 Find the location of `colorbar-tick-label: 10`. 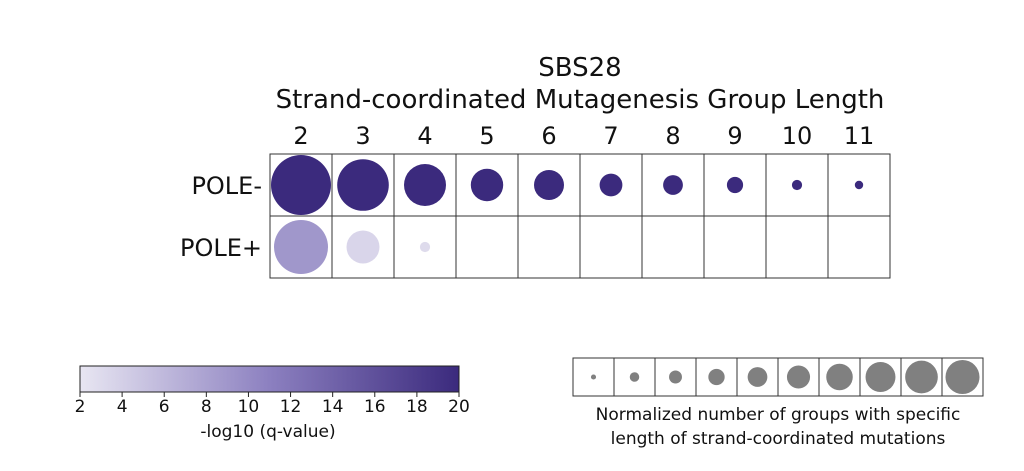

colorbar-tick-label: 10 is located at coordinates (249, 407).